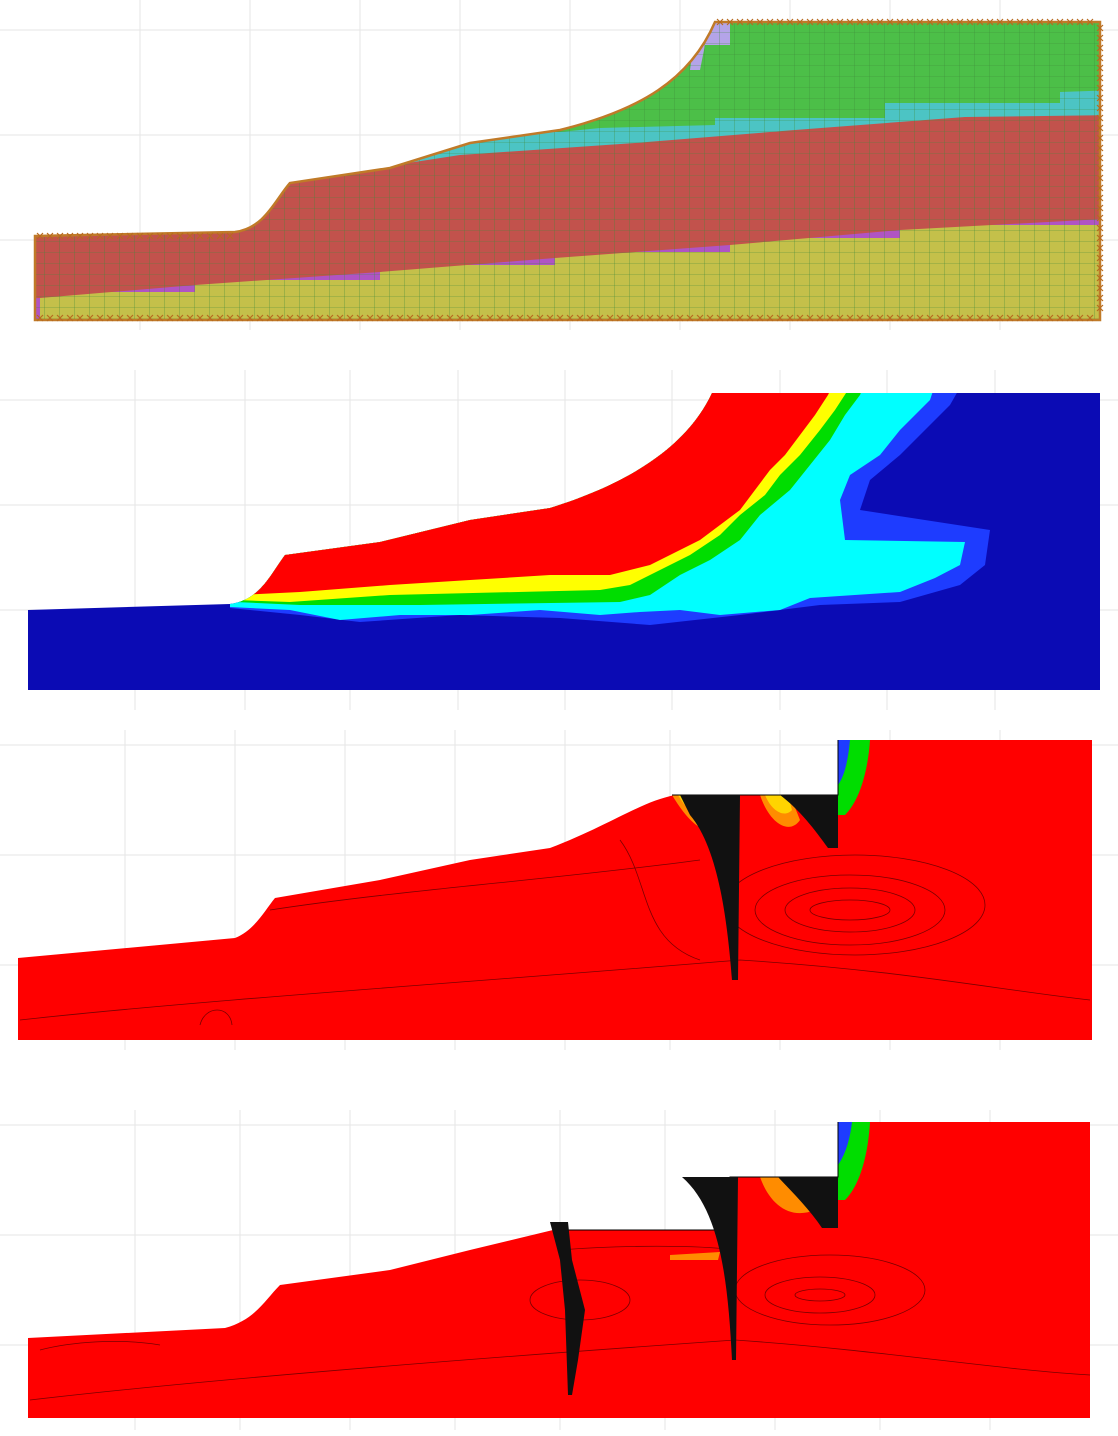 Image resolution: width=1118 pixels, height=1436 pixels. Describe the element at coordinates (710, 887) in the screenshot. I see `pile-1-diagram` at that location.